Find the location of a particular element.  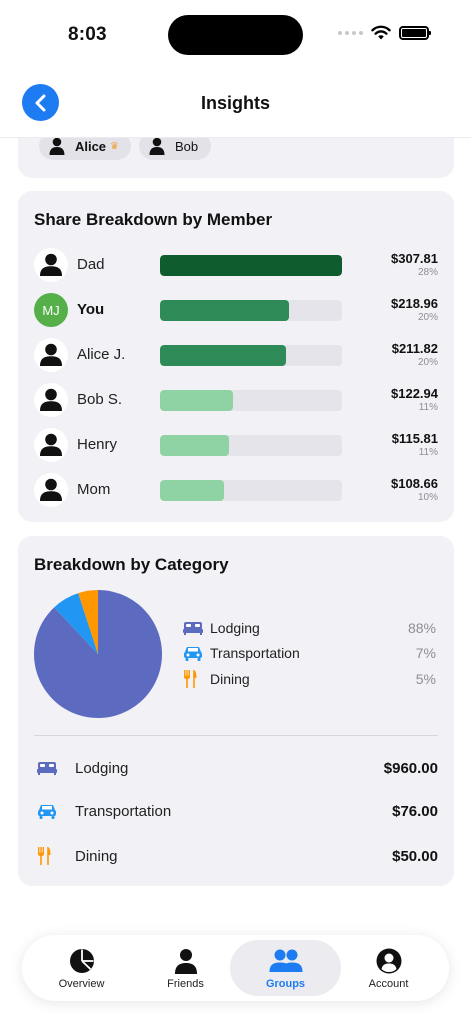

tab-bar: Overview Friends Groups Account is located at coordinates (235, 968).